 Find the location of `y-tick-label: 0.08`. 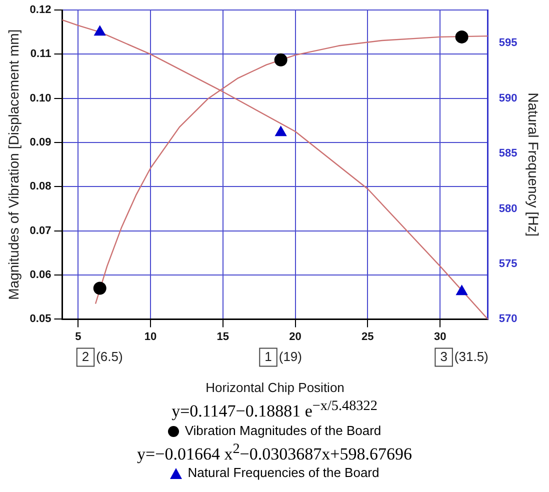

y-tick-label: 0.08 is located at coordinates (41, 186).